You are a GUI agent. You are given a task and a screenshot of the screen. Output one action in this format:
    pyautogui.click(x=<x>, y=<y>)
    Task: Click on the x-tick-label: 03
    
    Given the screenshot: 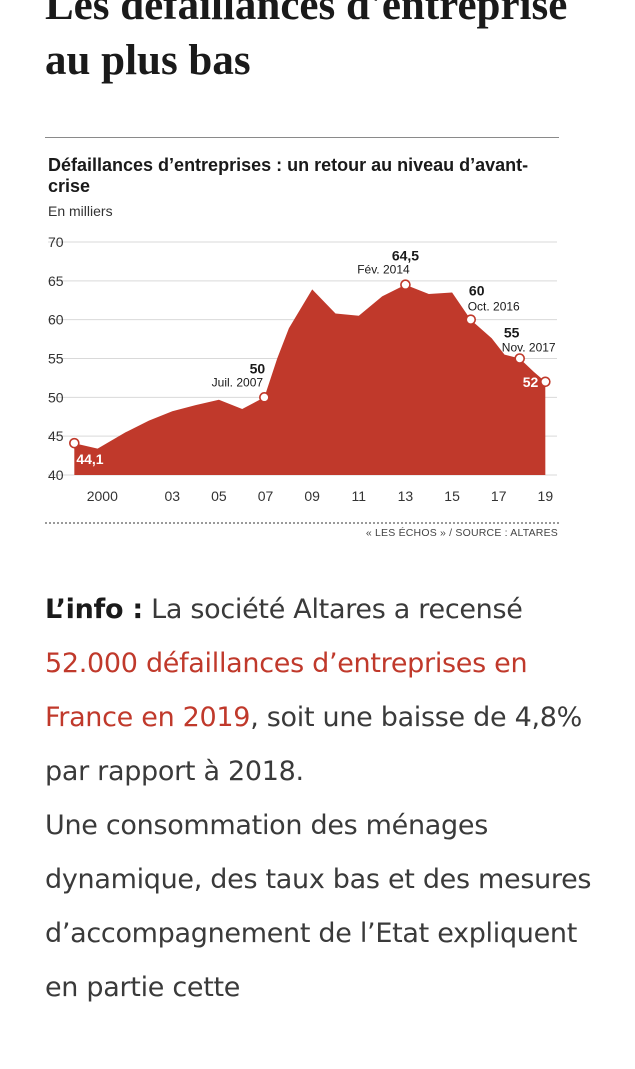 What is the action you would take?
    pyautogui.click(x=172, y=496)
    